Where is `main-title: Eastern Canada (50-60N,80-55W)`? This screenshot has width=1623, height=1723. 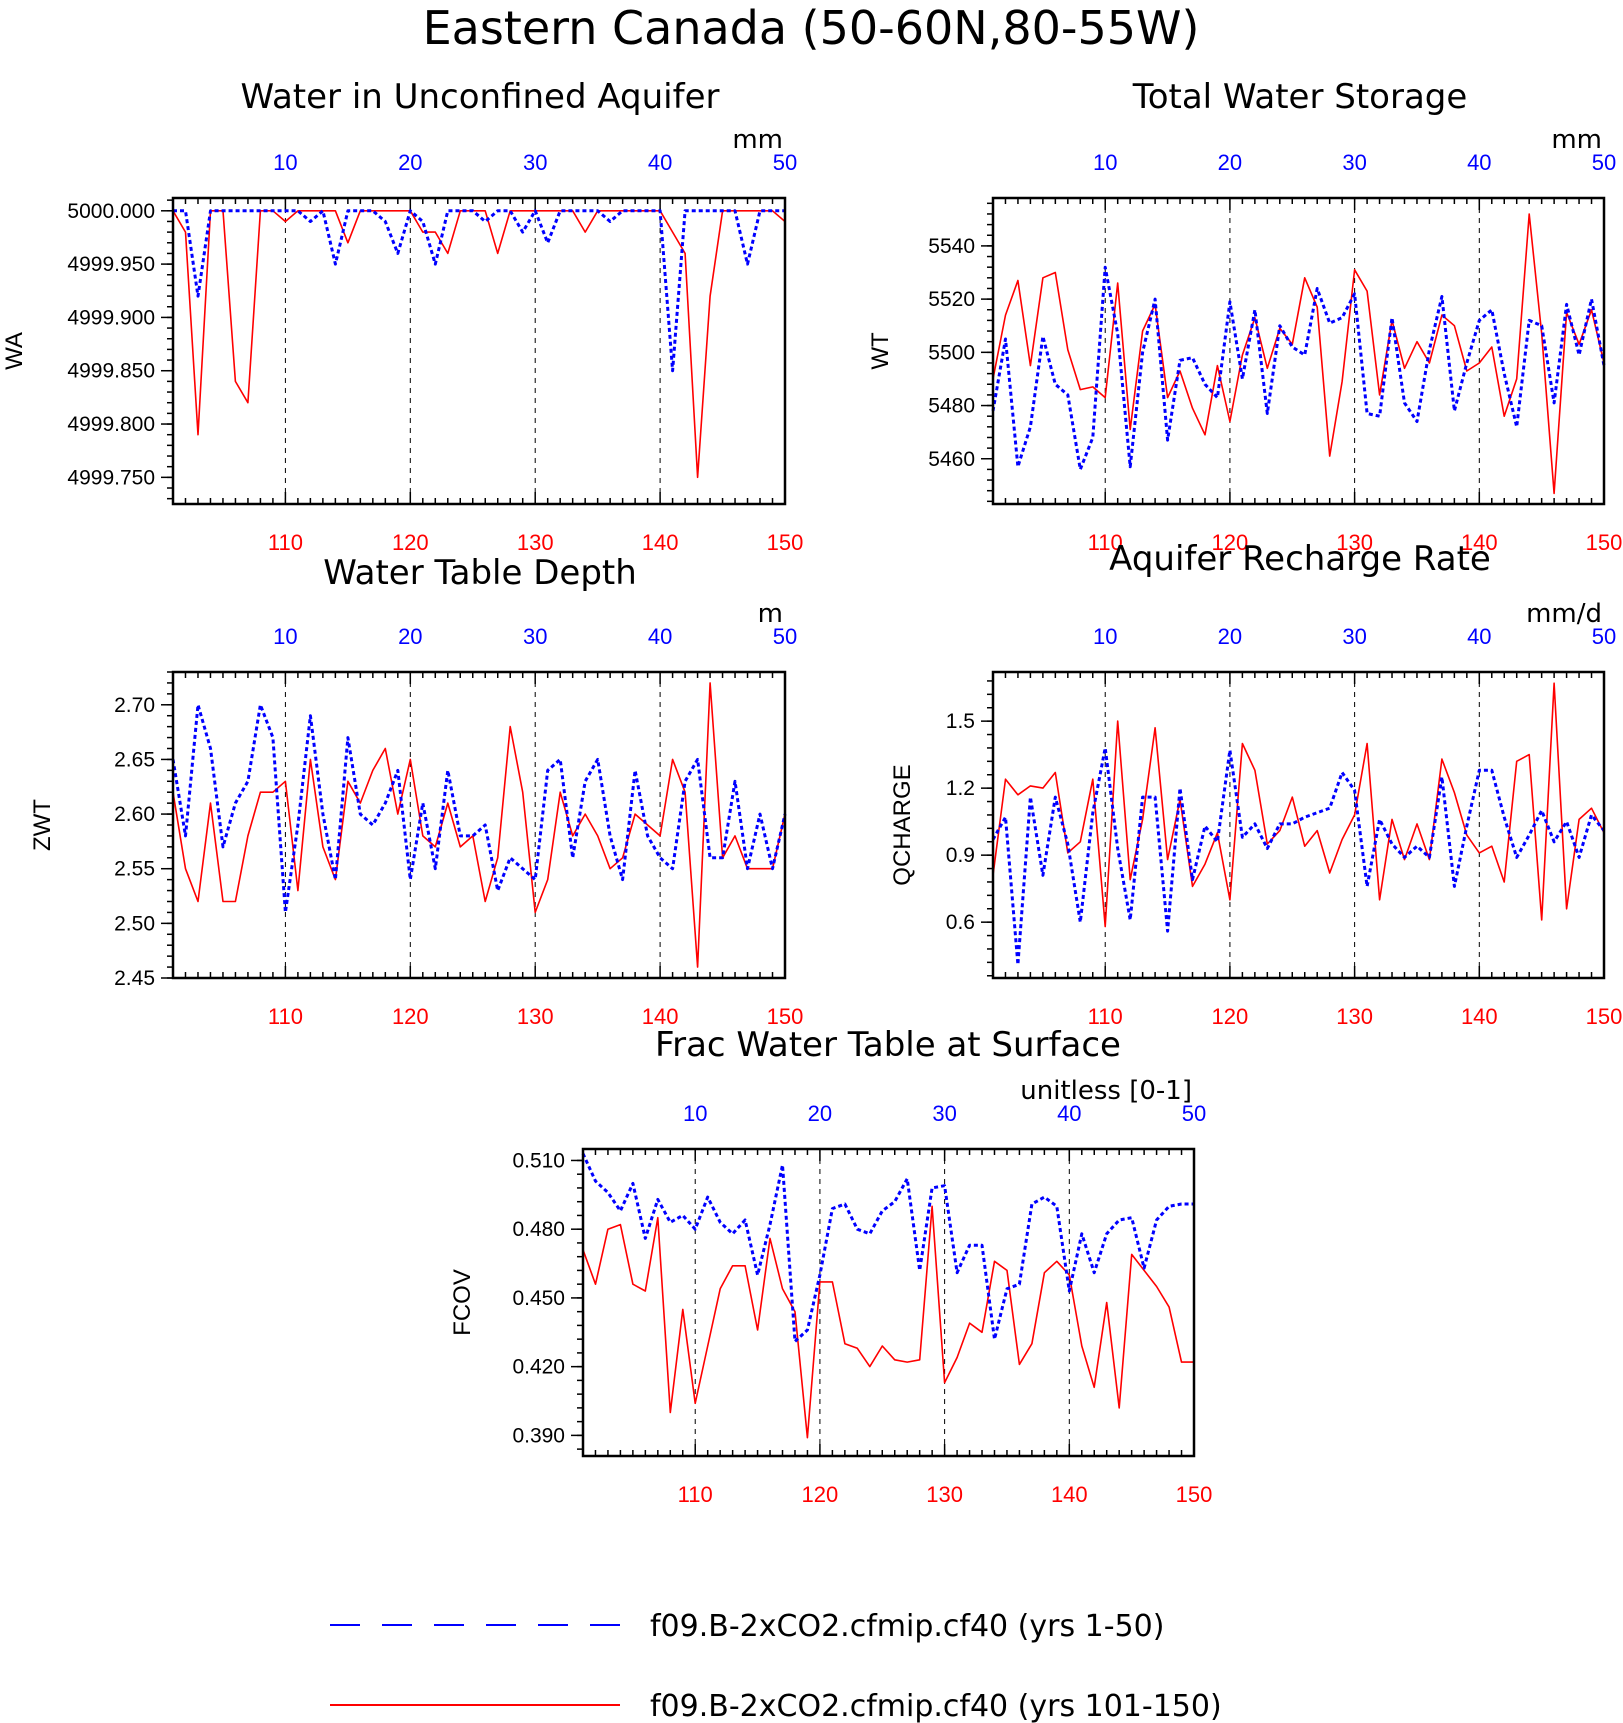
main-title: Eastern Canada (50-60N,80-55W) is located at coordinates (811, 28).